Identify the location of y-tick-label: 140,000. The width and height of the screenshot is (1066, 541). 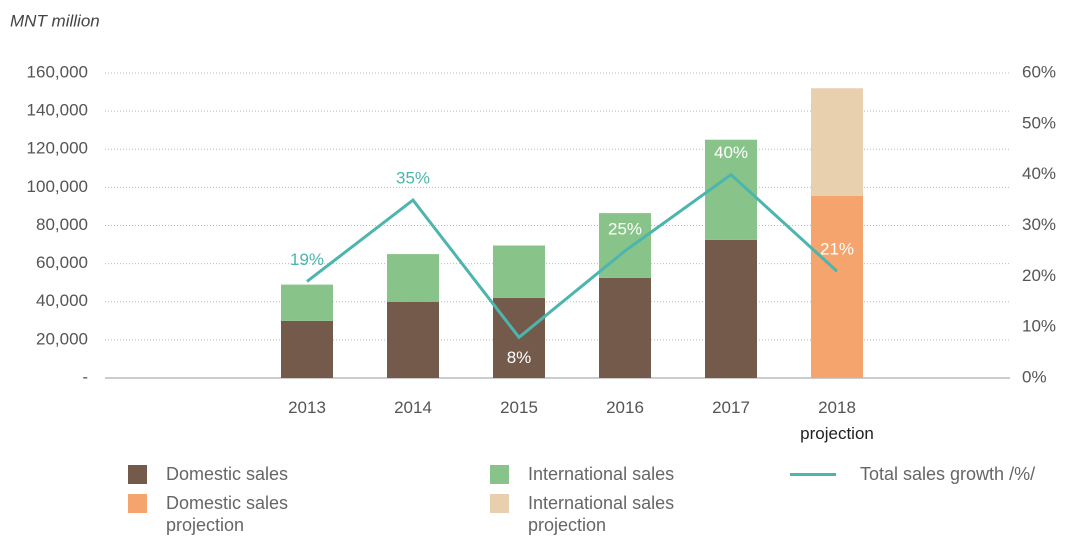
(57, 110).